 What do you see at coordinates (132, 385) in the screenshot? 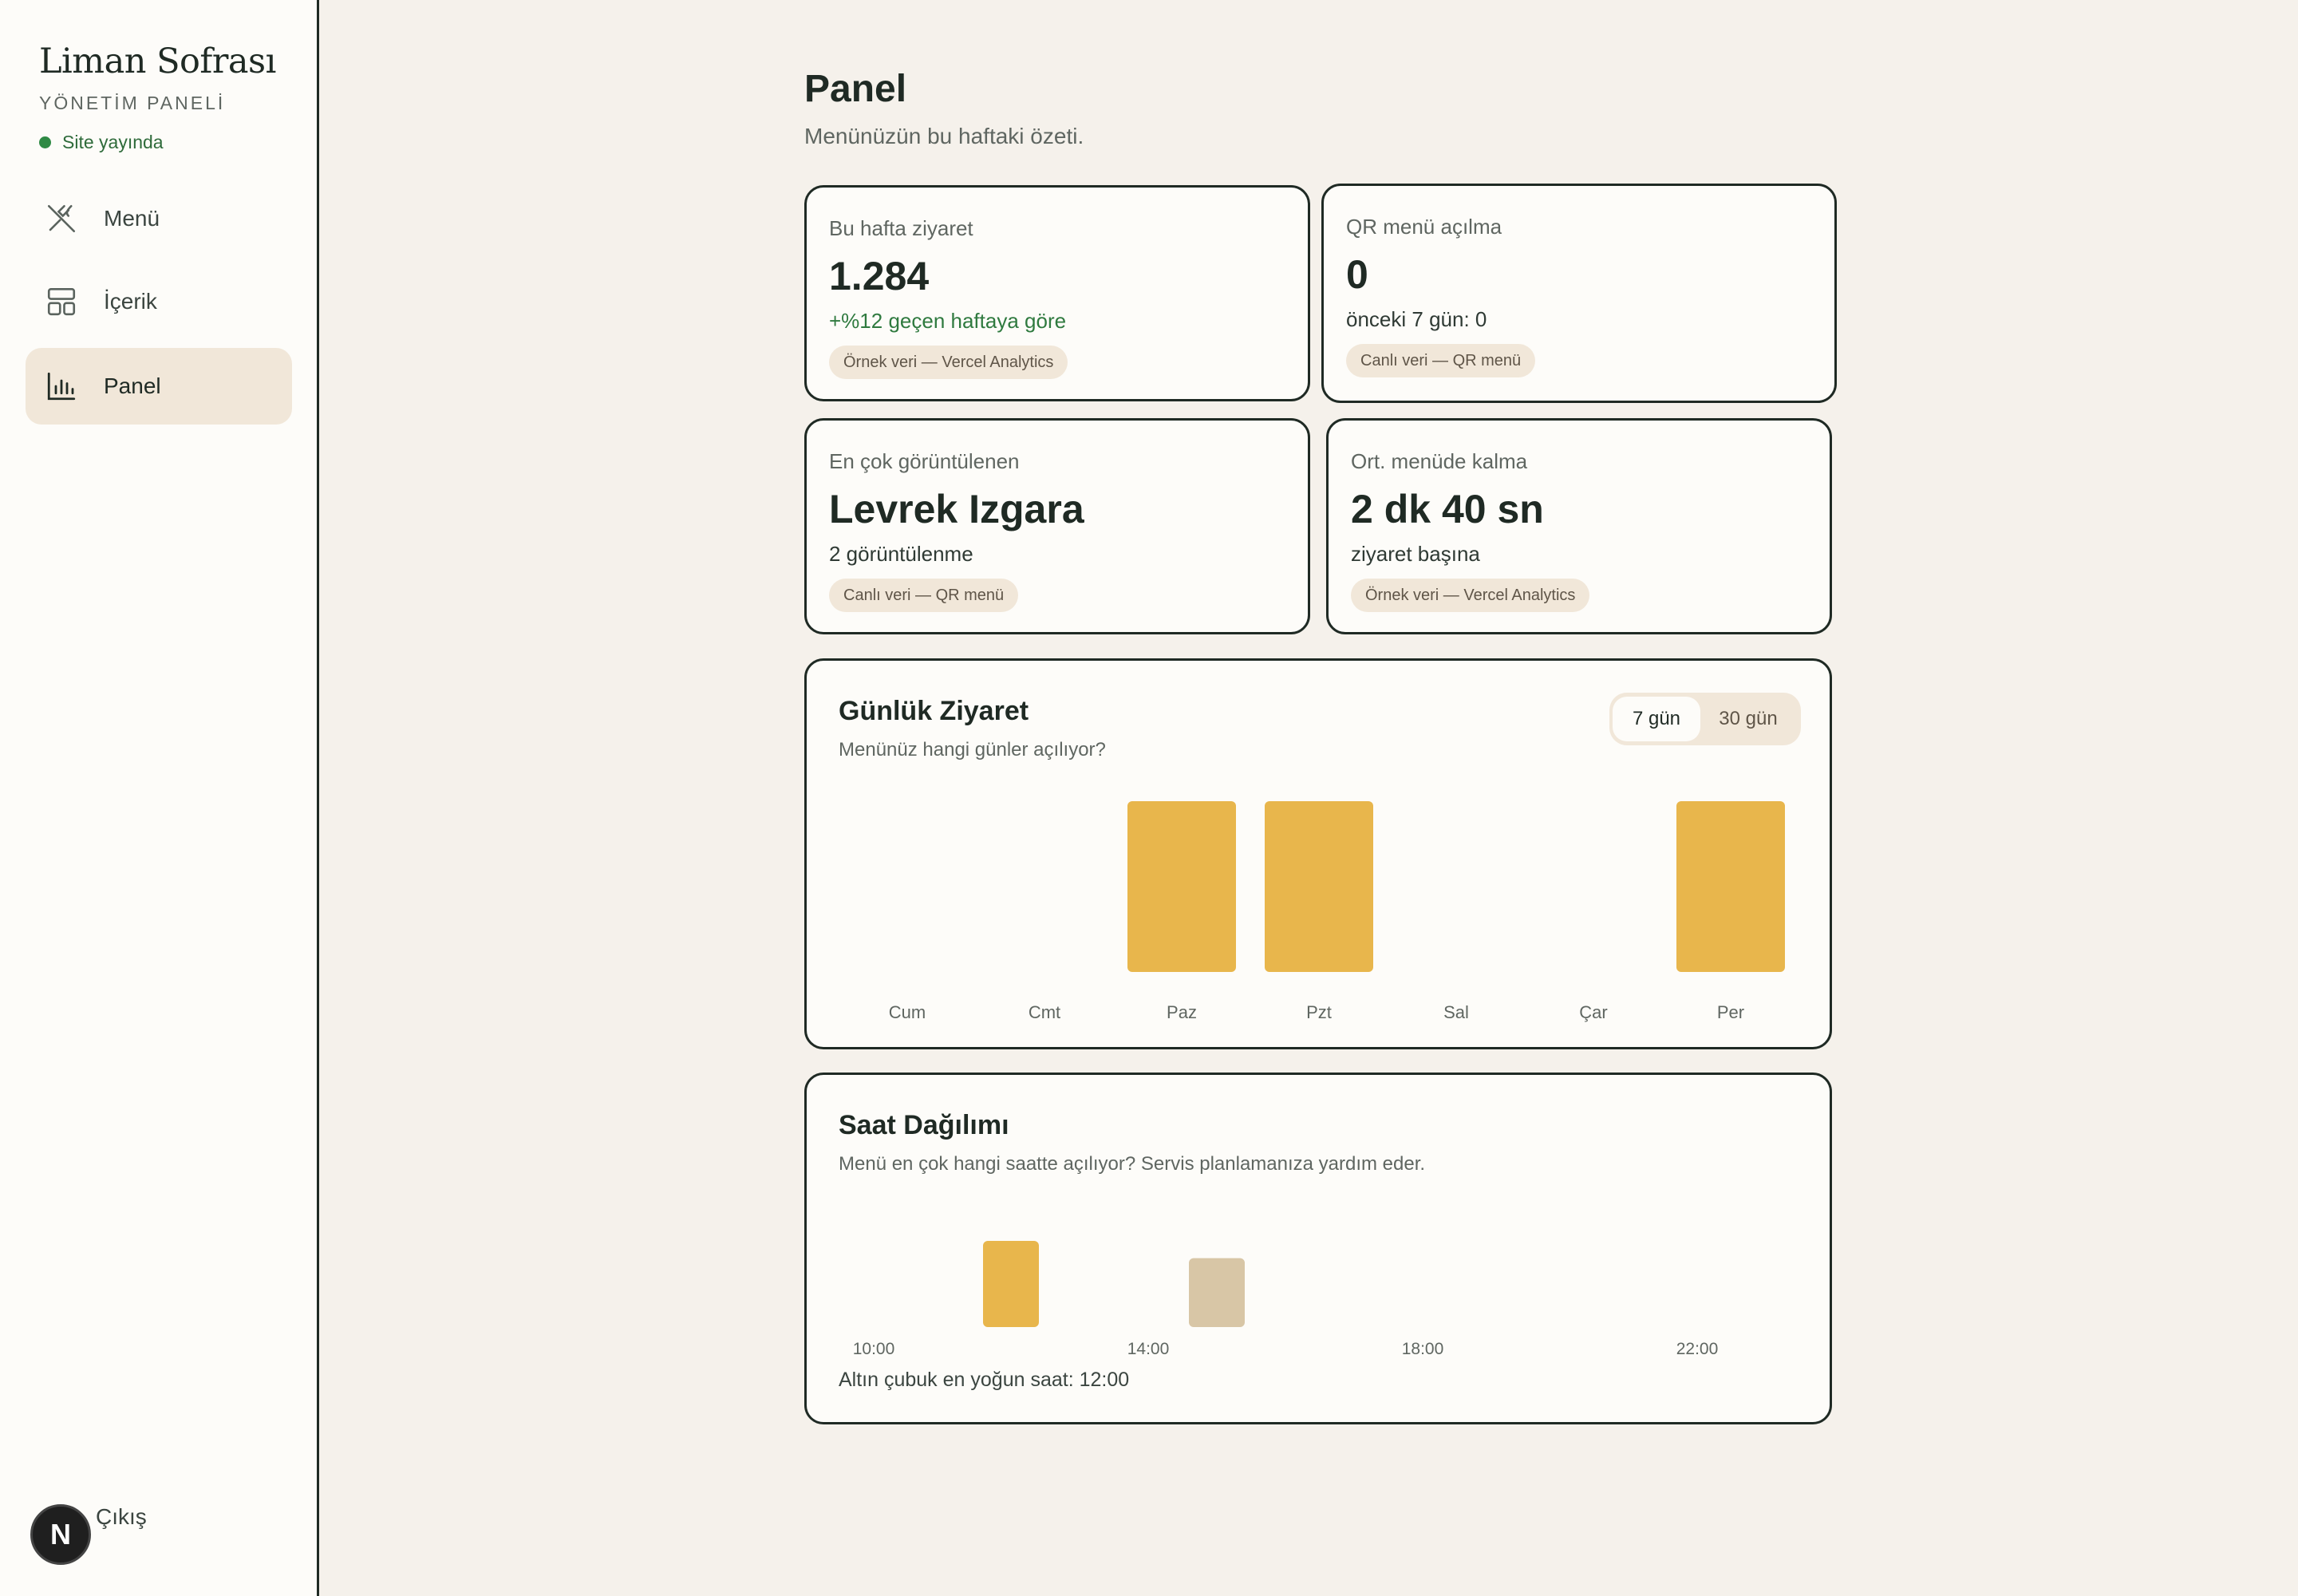
I see `sidebar-item-label: Panel` at bounding box center [132, 385].